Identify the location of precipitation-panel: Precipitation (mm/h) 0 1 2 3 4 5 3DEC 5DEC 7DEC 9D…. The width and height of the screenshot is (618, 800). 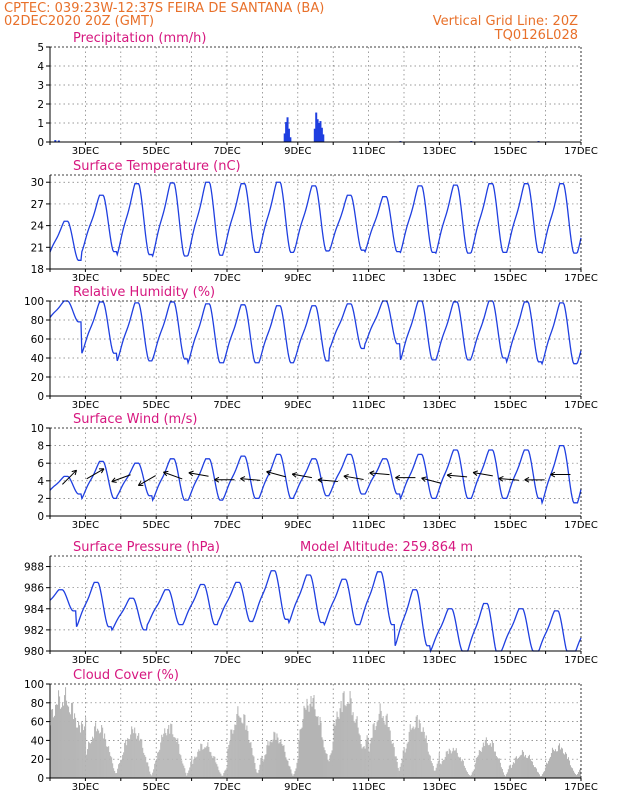
(317, 94).